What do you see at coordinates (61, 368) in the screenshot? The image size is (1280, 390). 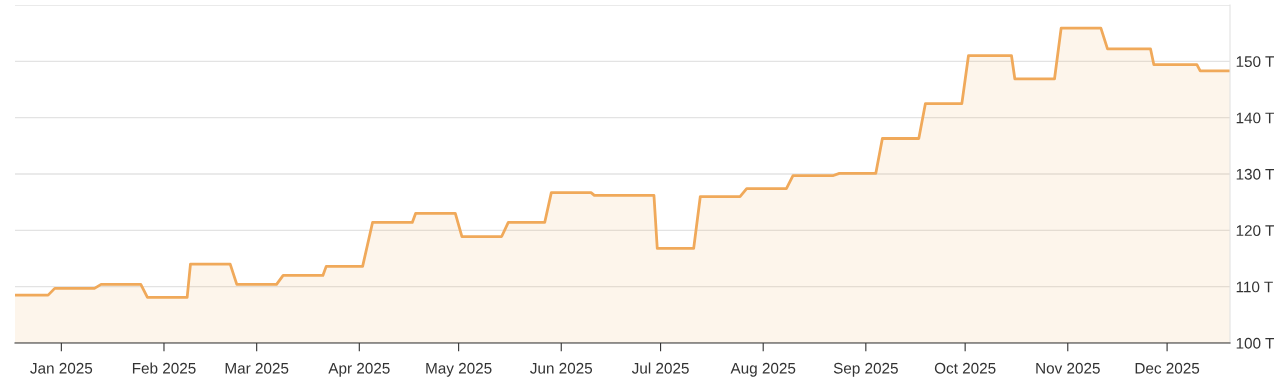 I see `x-tick-label: Jan 2025` at bounding box center [61, 368].